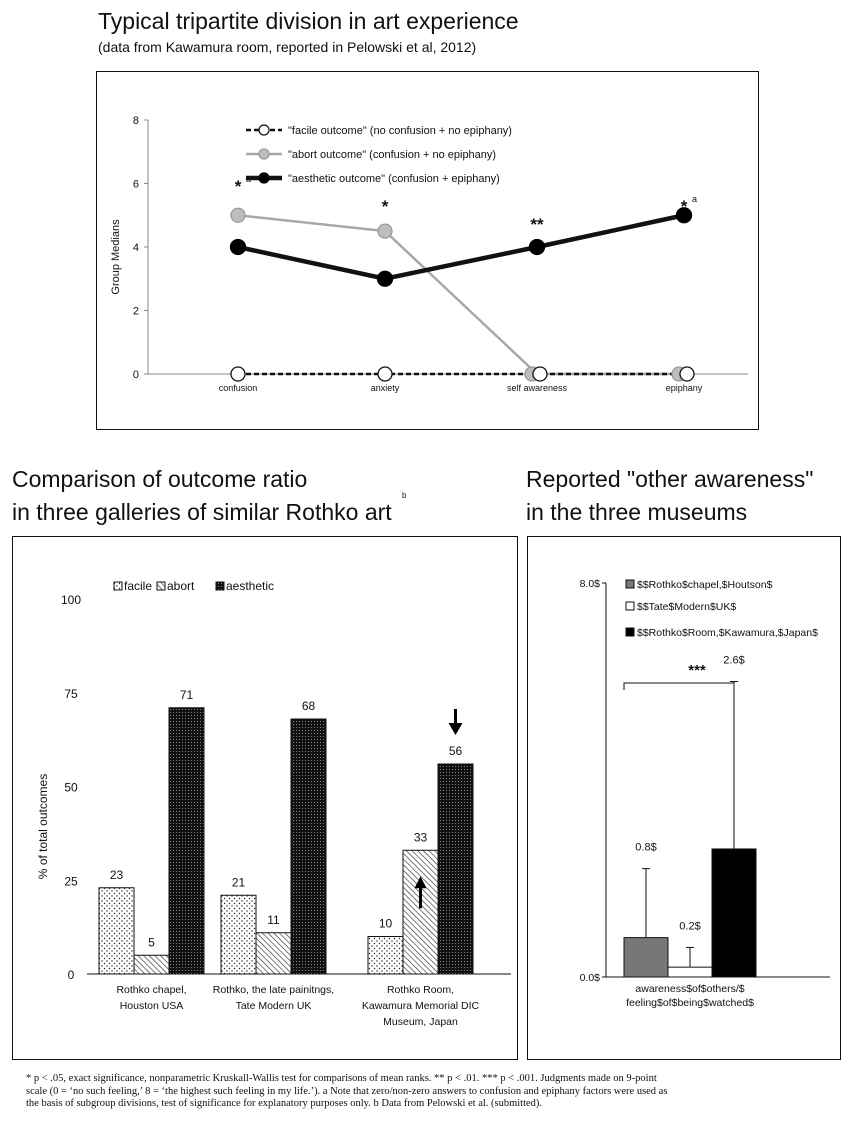 This screenshot has height=1128, width=843. What do you see at coordinates (590, 584) in the screenshot?
I see `y-tick-label: 8.0$` at bounding box center [590, 584].